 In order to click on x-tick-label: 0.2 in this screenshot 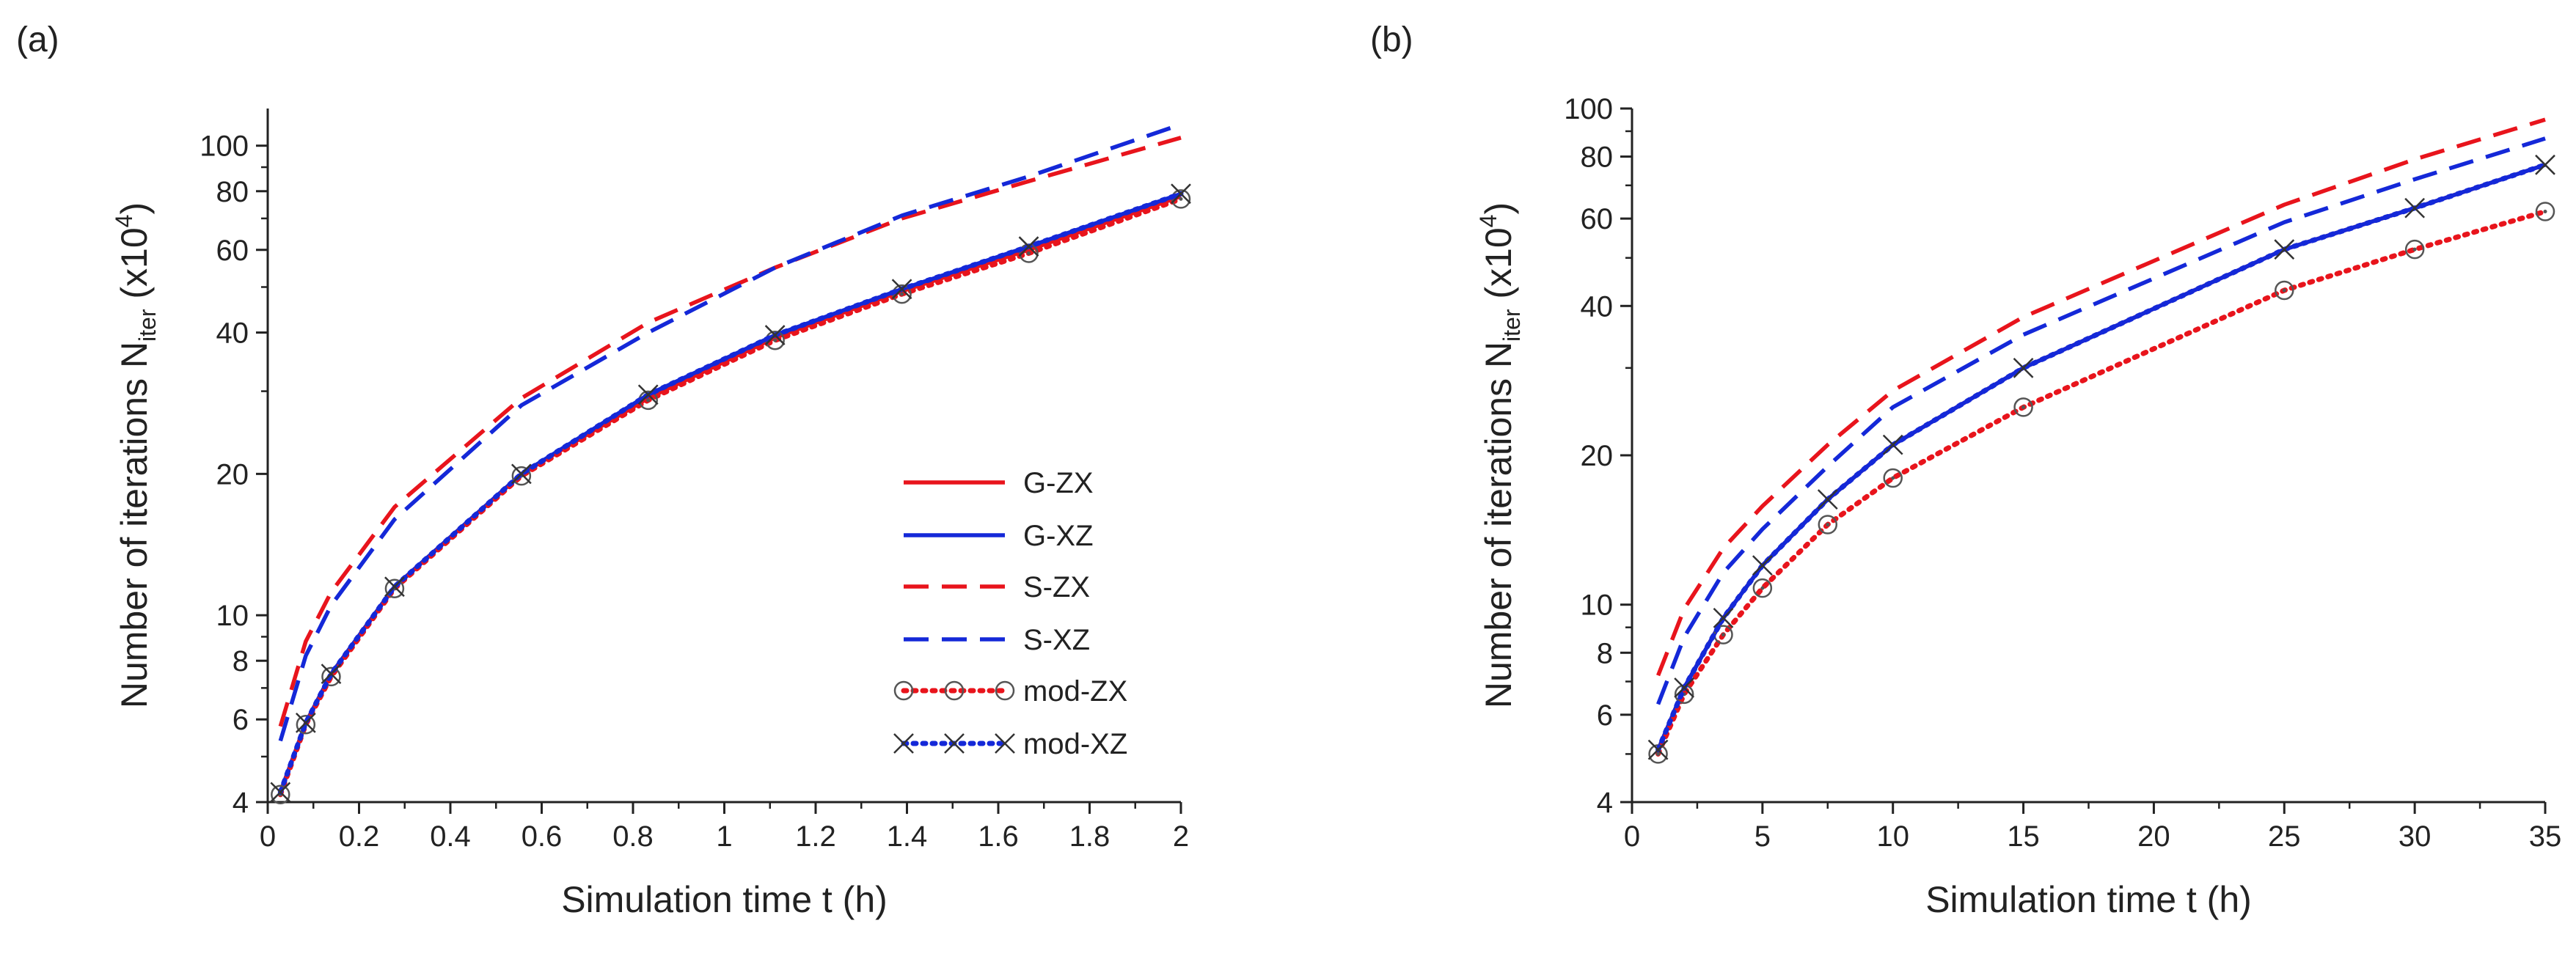, I will do `click(359, 836)`.